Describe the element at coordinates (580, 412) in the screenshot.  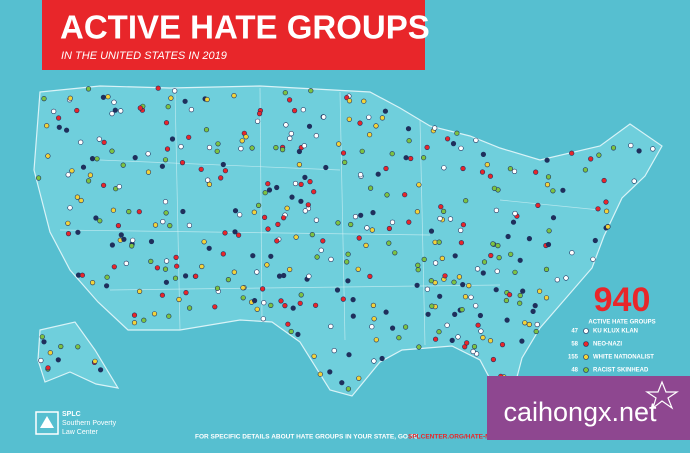
I see `watermark-text: caihongx.net` at that location.